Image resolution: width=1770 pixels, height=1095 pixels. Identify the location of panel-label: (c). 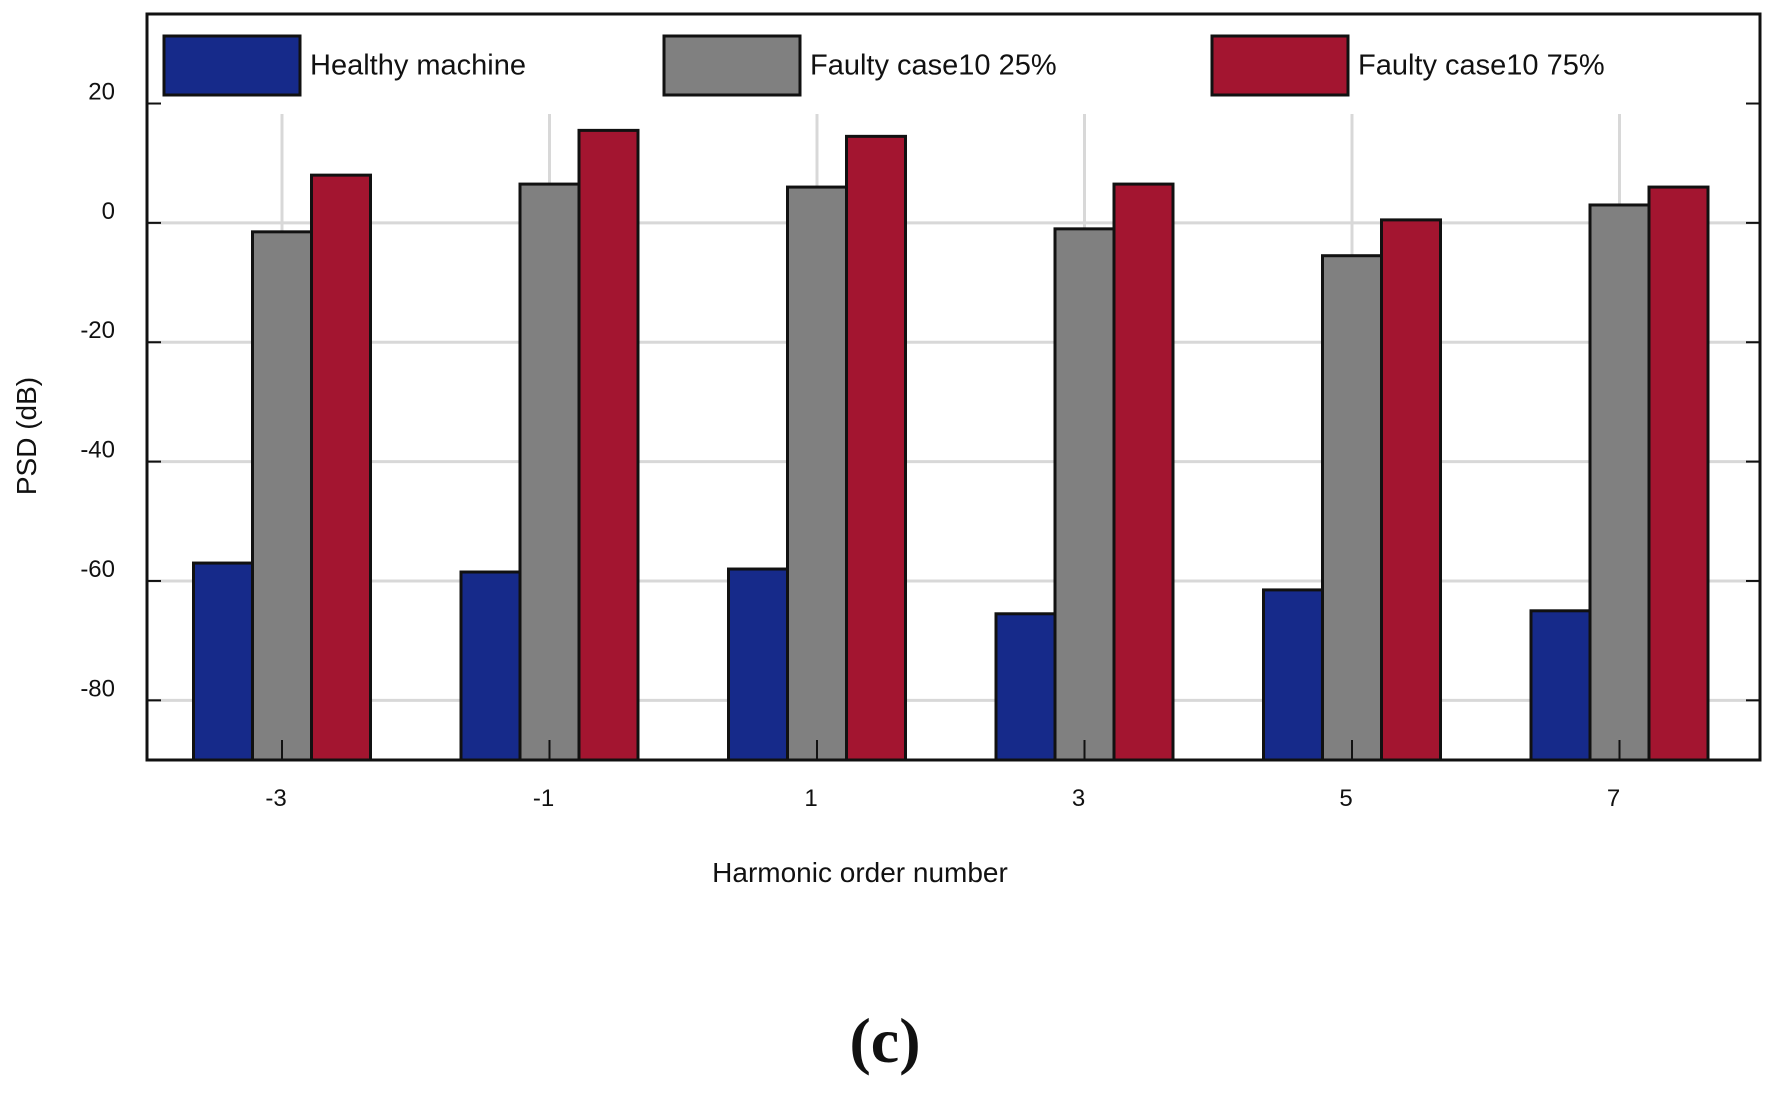
(884, 1040).